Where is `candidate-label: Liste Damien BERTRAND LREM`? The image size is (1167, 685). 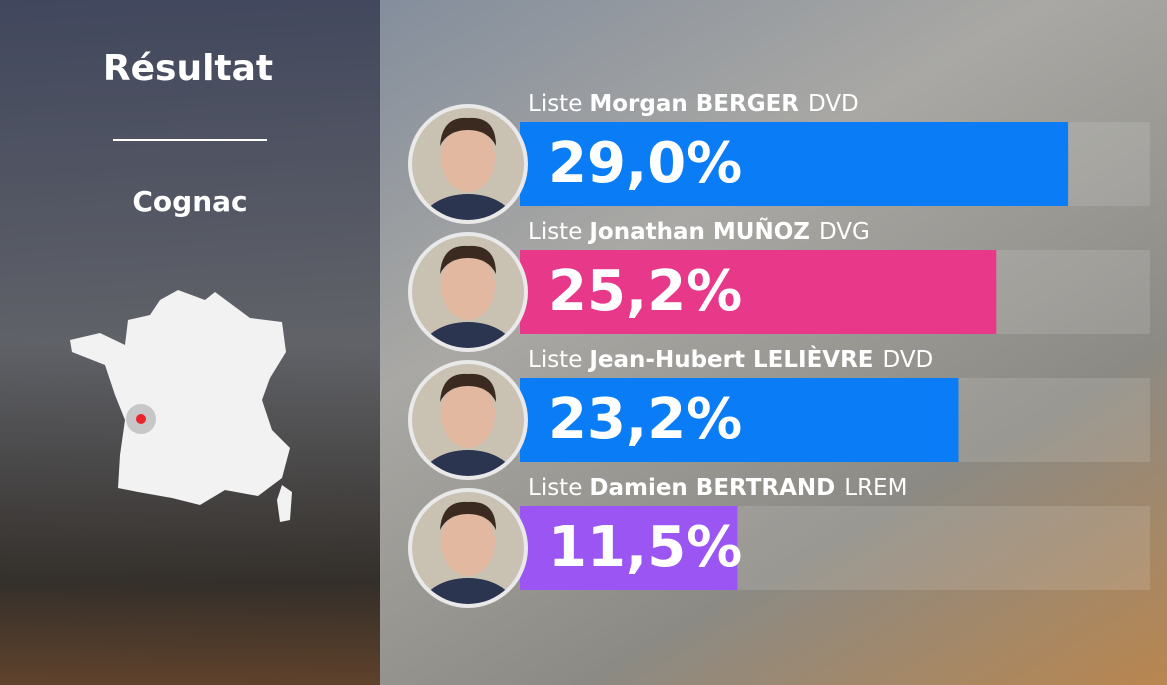
candidate-label: Liste Damien BERTRAND LREM is located at coordinates (717, 488).